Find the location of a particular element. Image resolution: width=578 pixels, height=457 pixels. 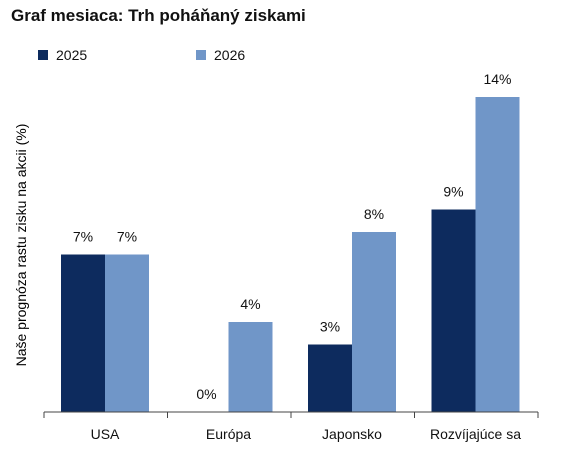

category-label-rozvijajuce-sa: Rozvíjajúce sa is located at coordinates (475, 434).